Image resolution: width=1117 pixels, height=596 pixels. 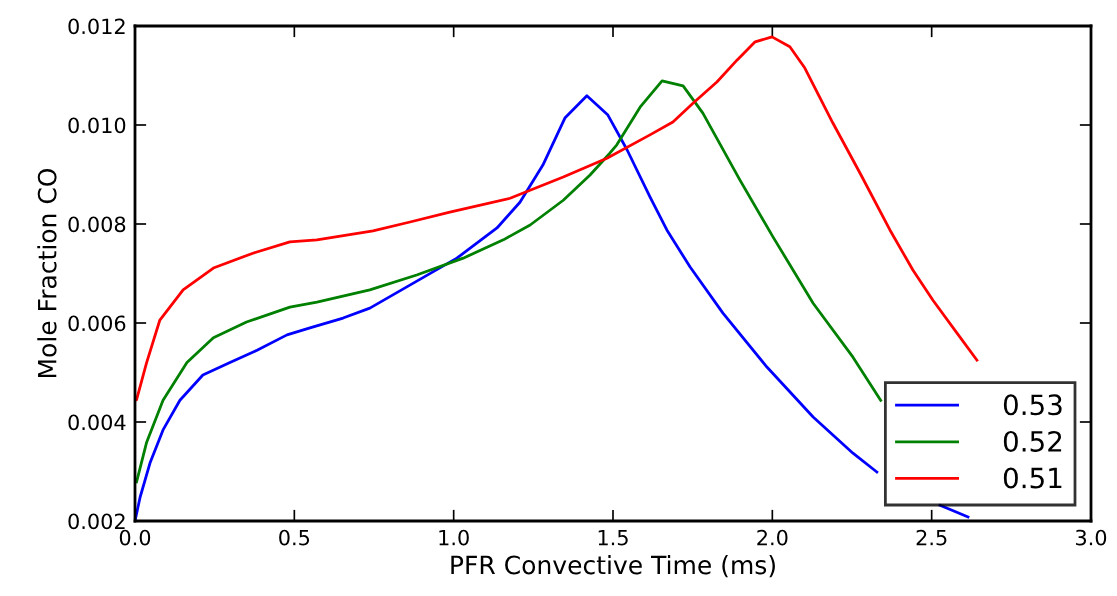 I want to click on legend-label: 0.51, so click(x=1032, y=478).